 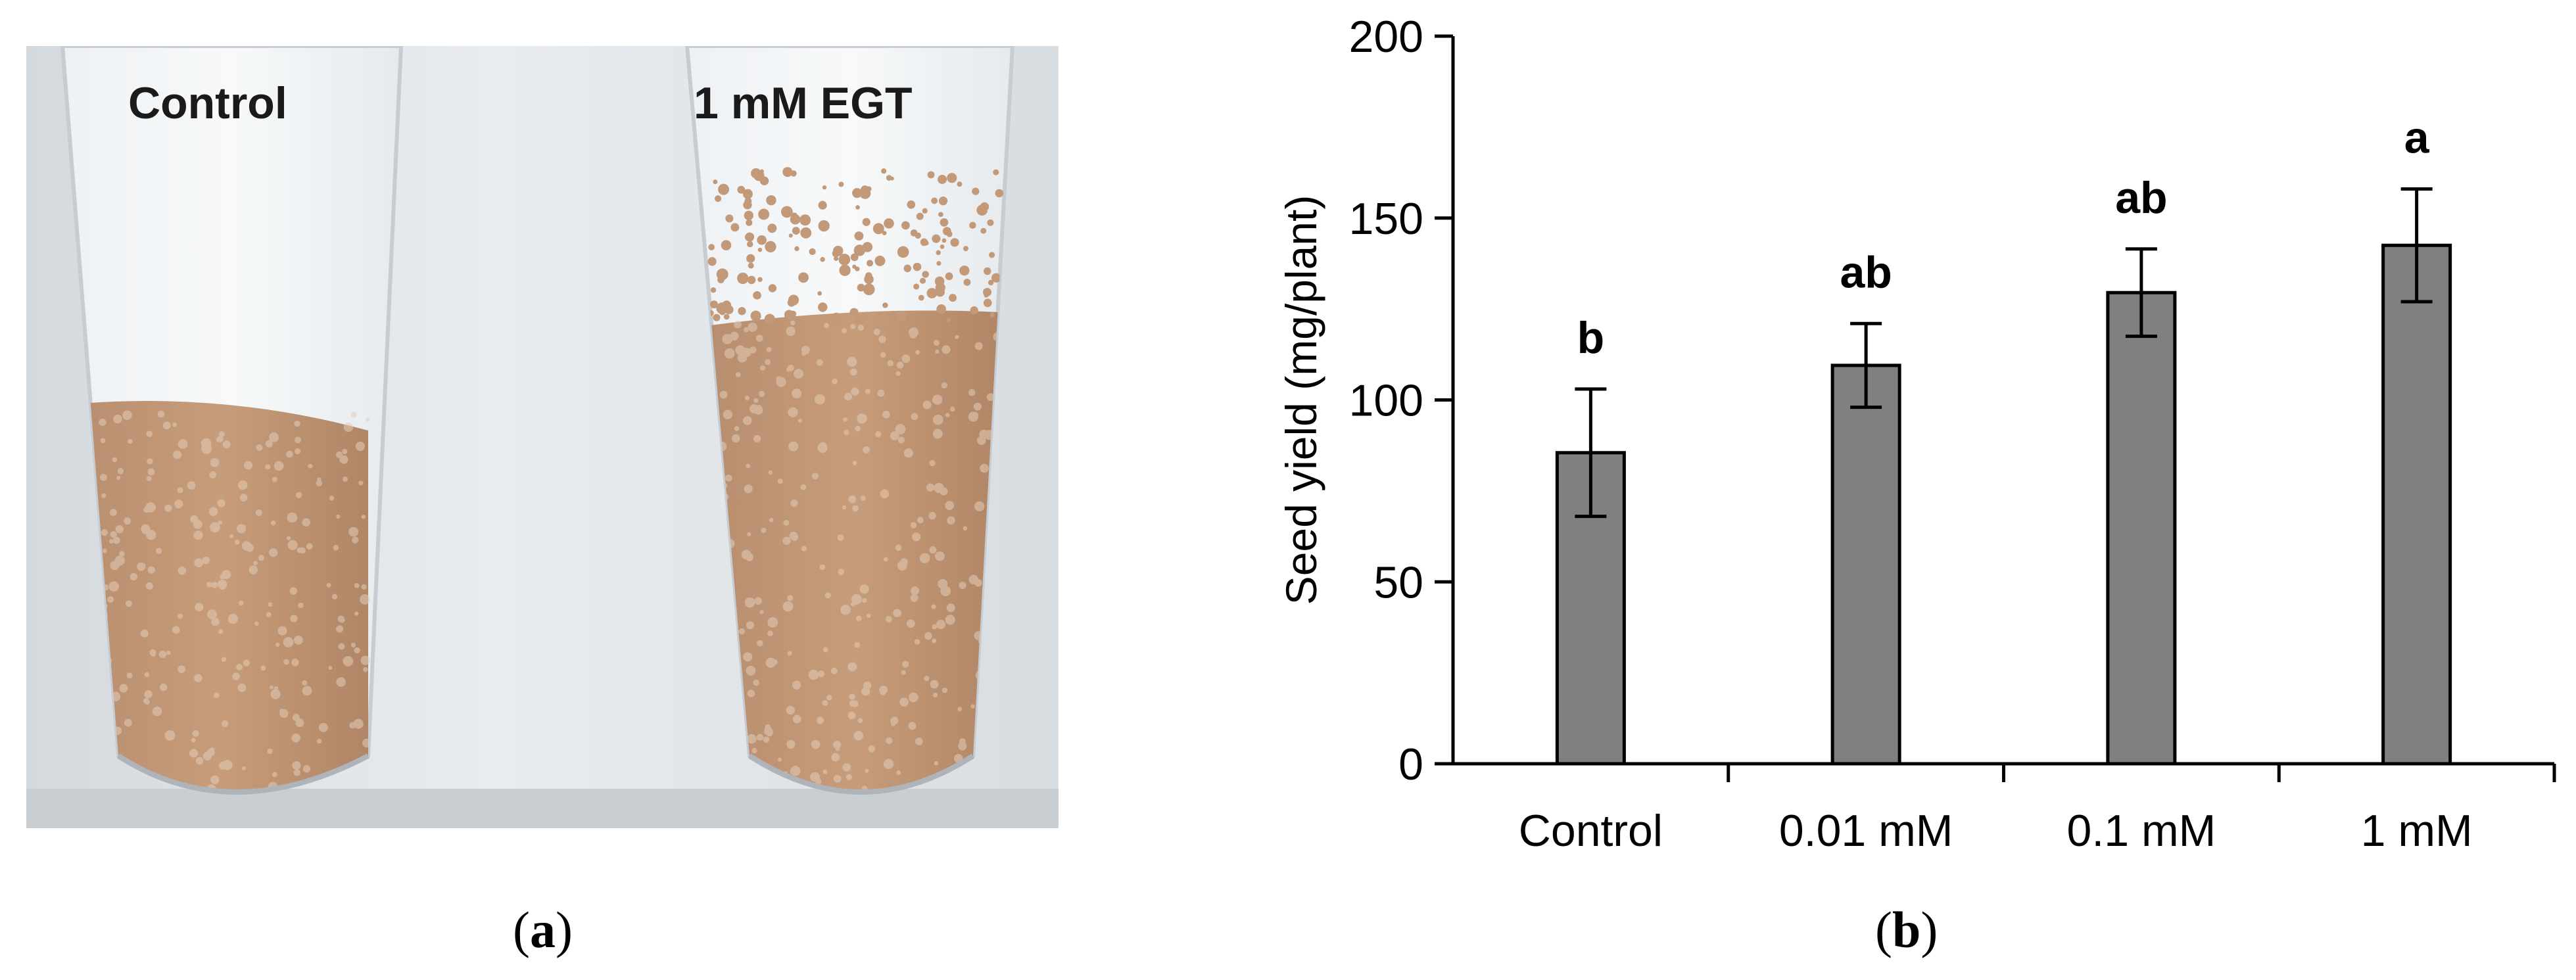 What do you see at coordinates (1866, 831) in the screenshot?
I see `x-tick-label: 0.01 mM` at bounding box center [1866, 831].